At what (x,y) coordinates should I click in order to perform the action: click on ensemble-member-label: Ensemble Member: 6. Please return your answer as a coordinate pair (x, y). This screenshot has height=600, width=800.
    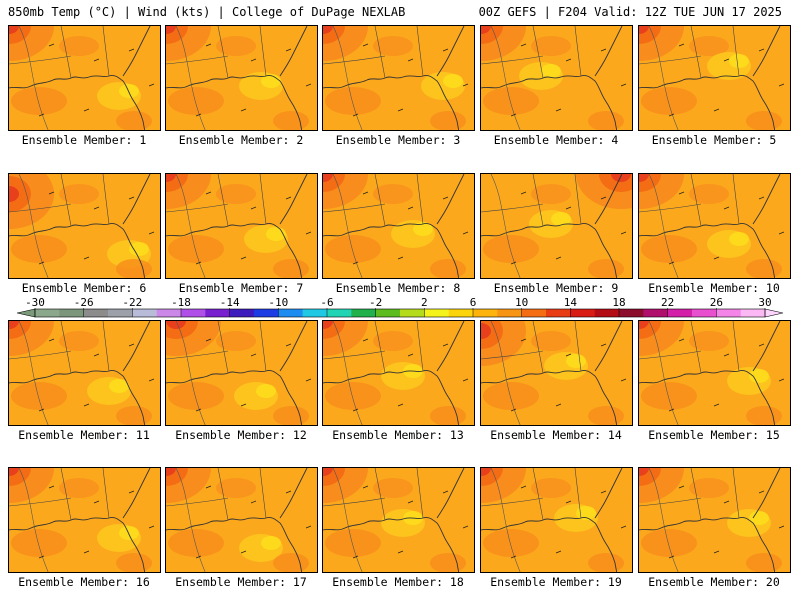
    Looking at the image, I should click on (84, 288).